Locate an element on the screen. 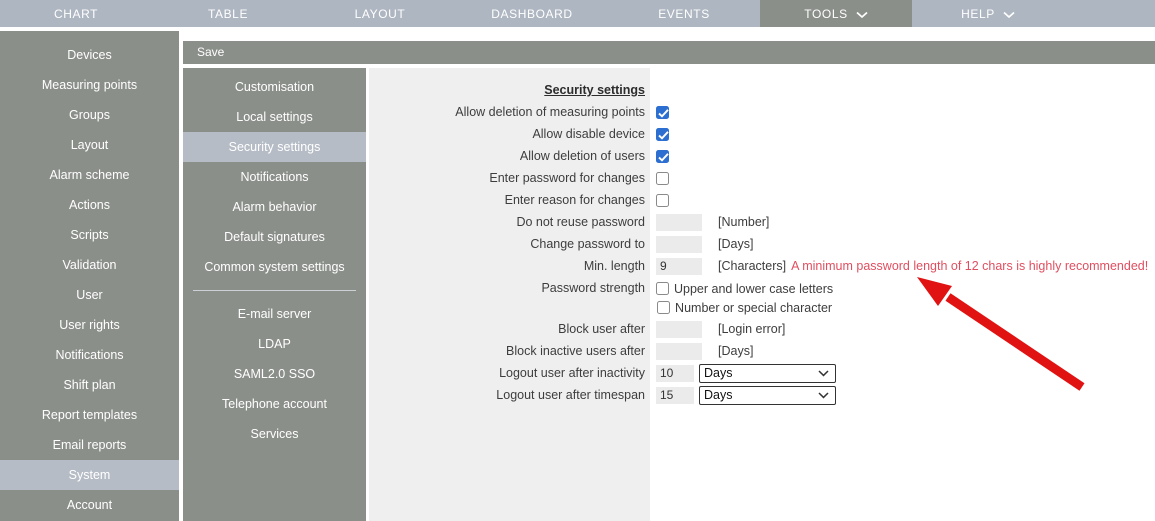  sidebar-item-report-templates: Report templates is located at coordinates (89, 415).